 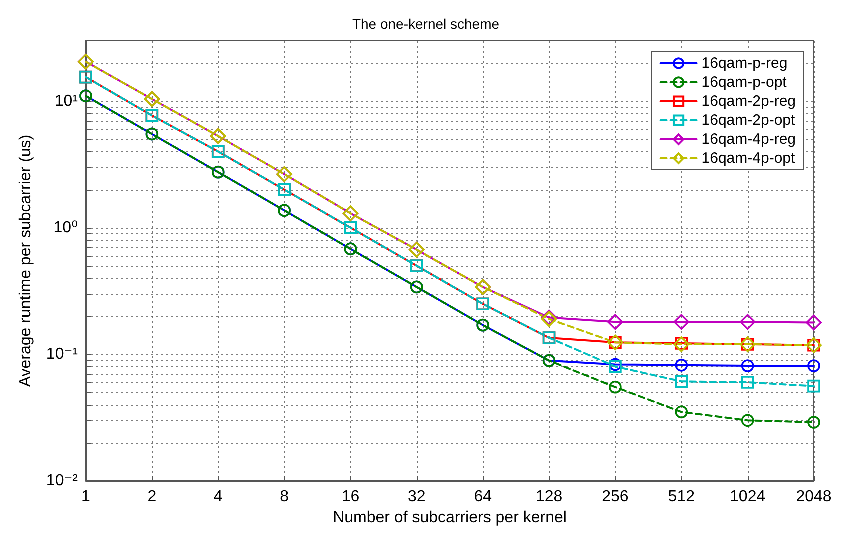 I want to click on legend-label: 16qam-p-opt, so click(x=745, y=82).